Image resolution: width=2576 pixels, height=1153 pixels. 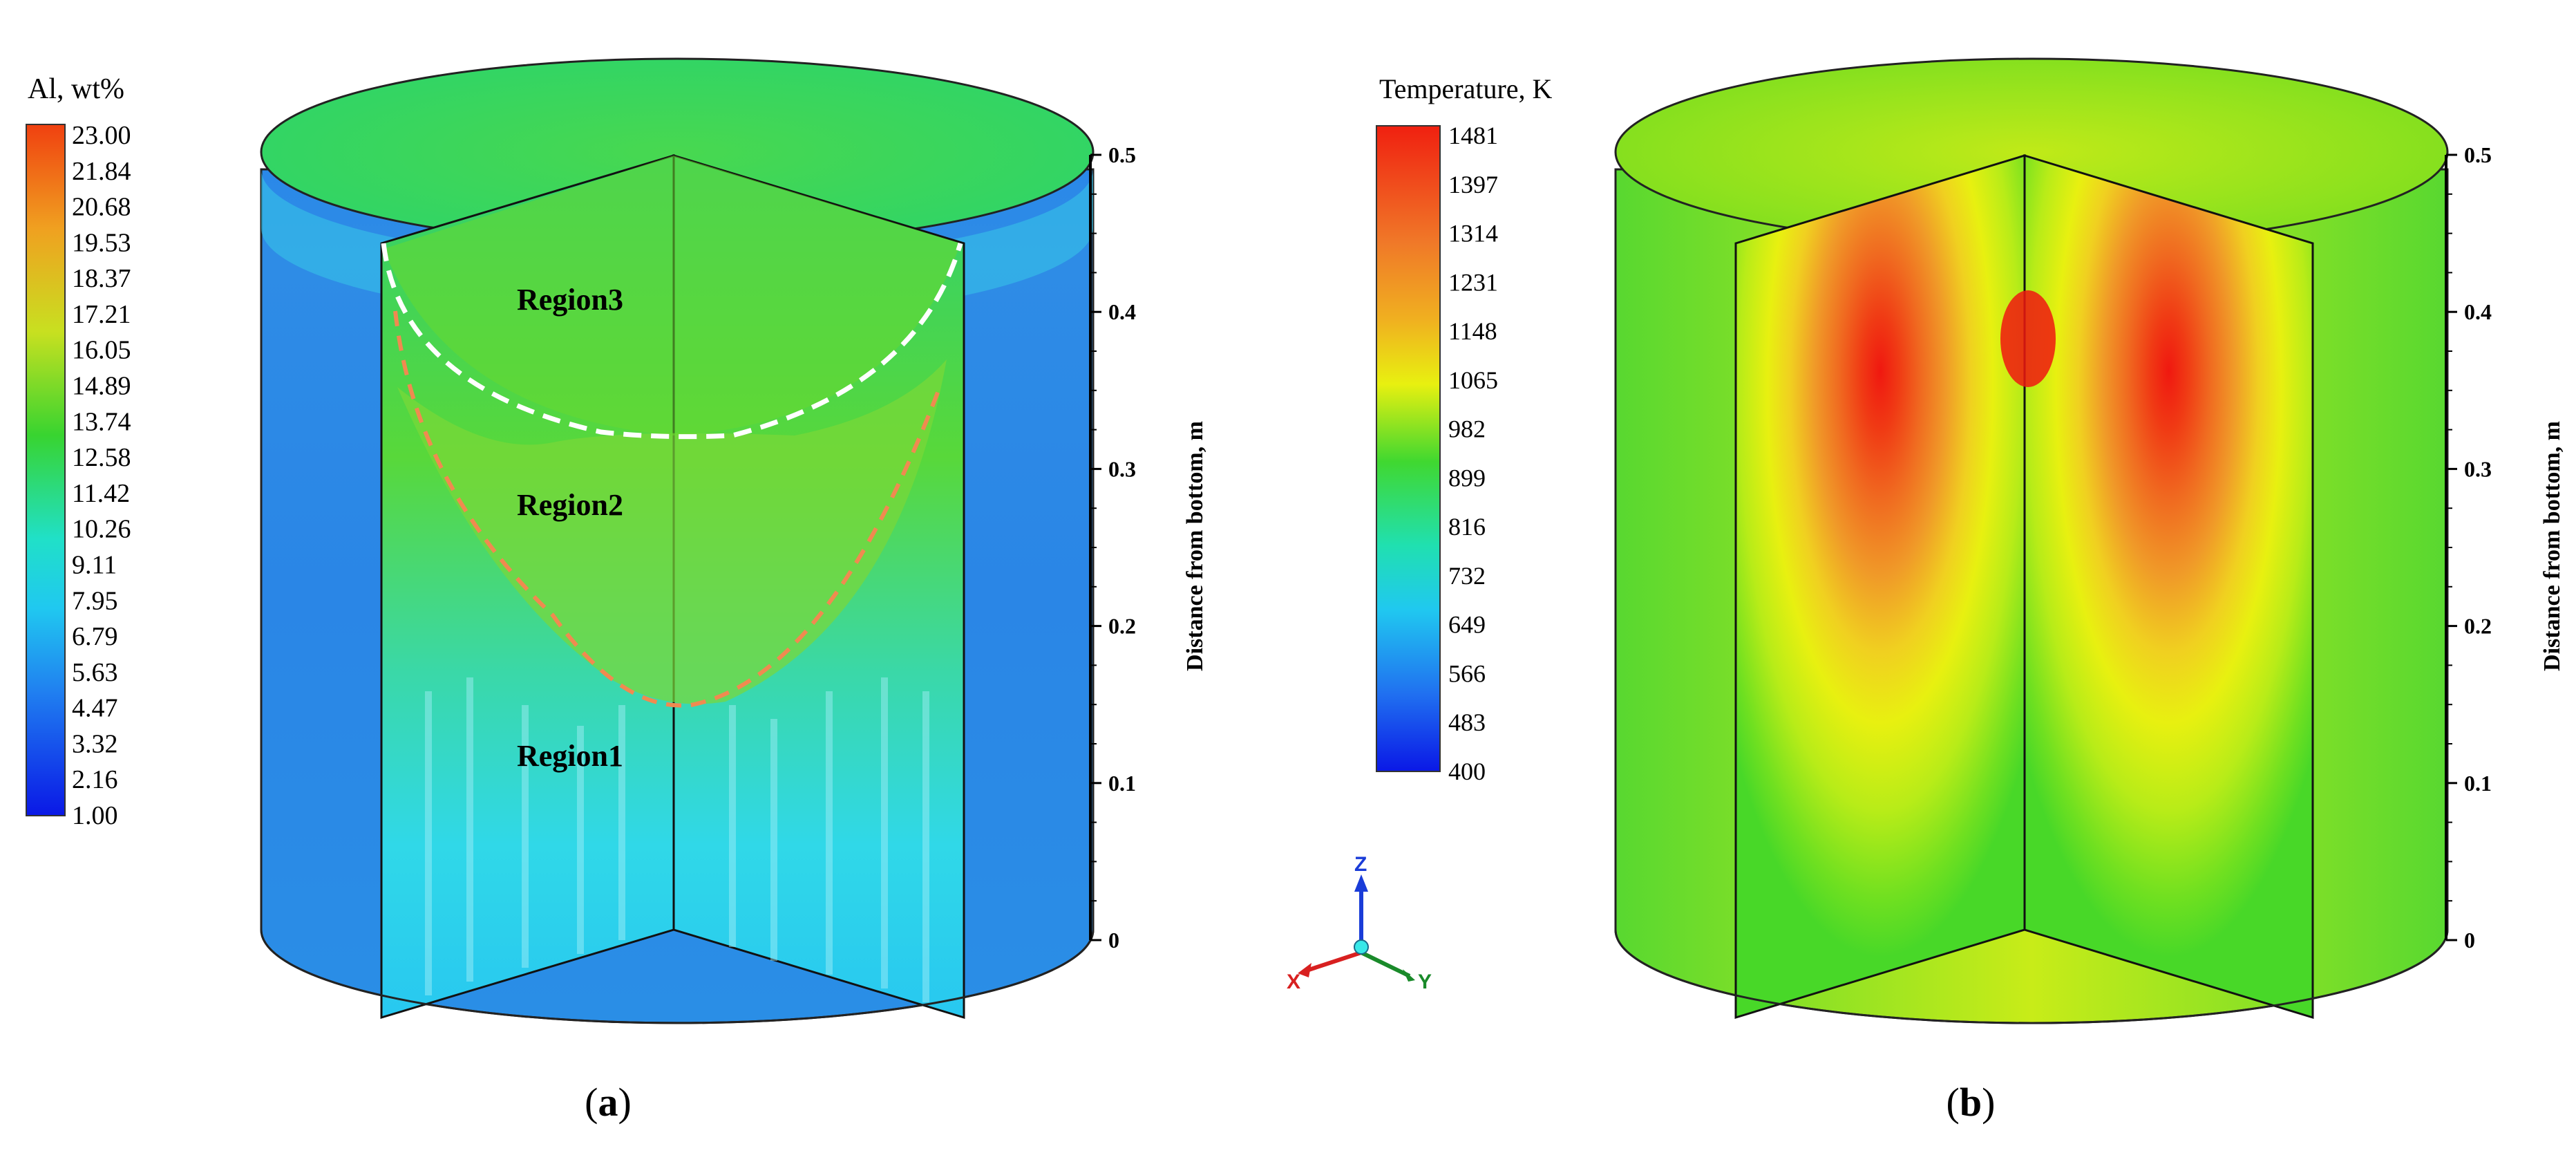 What do you see at coordinates (101, 350) in the screenshot?
I see `colorbar-al-tick-label: 16.05` at bounding box center [101, 350].